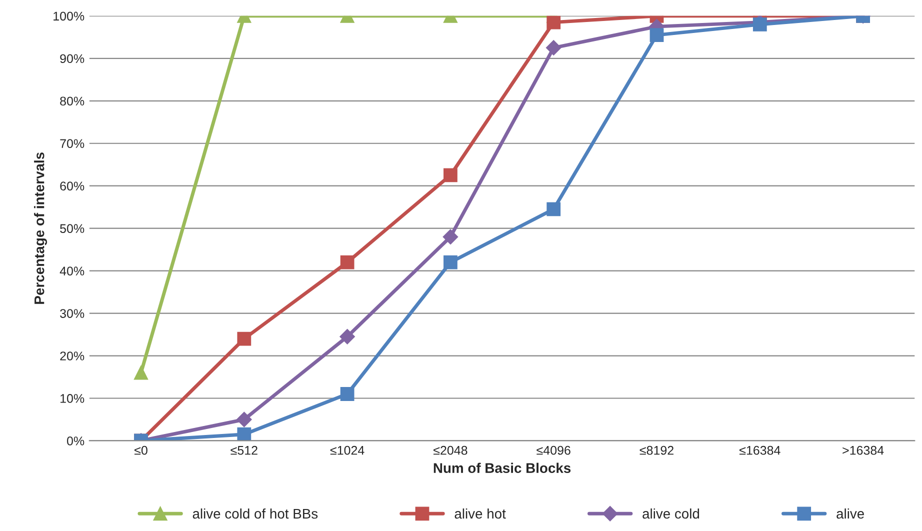  Describe the element at coordinates (850, 513) in the screenshot. I see `legend-label: alive` at that location.